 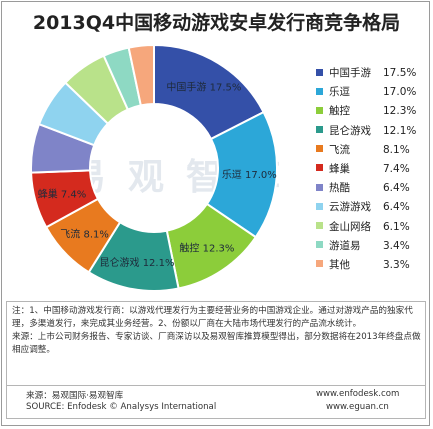 What do you see at coordinates (372, 92) in the screenshot?
I see `legend-item-1: 乐逗 17.0%` at bounding box center [372, 92].